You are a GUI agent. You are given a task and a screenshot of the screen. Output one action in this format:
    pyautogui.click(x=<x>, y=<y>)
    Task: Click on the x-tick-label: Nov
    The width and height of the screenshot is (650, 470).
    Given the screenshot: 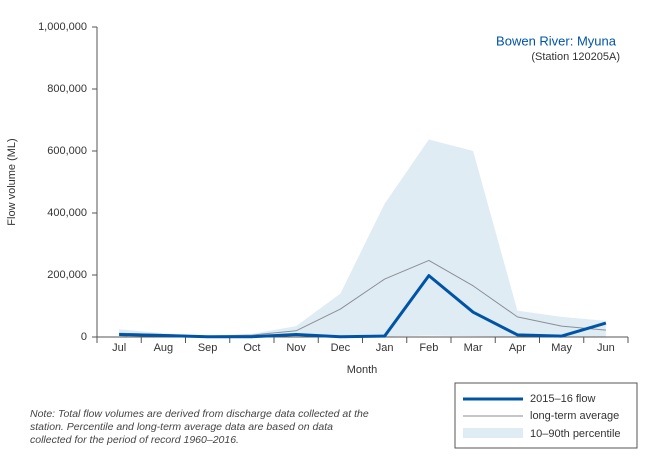 What is the action you would take?
    pyautogui.click(x=296, y=348)
    